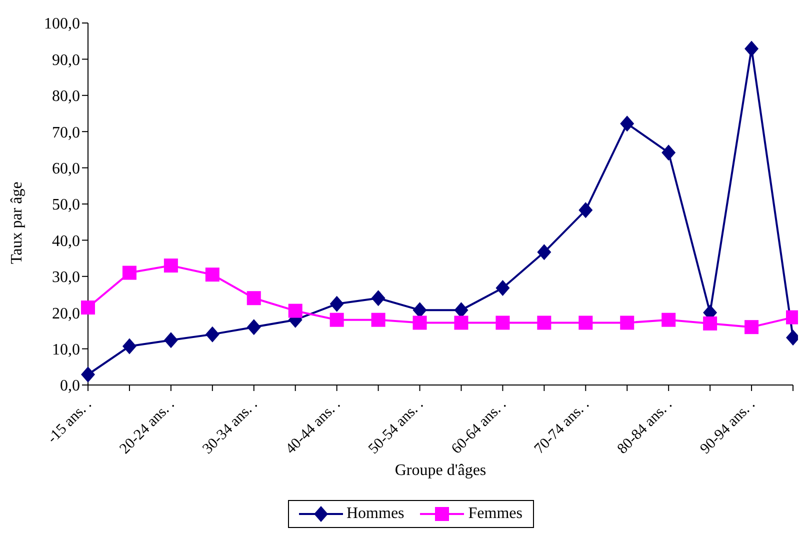 The width and height of the screenshot is (799, 542). Describe the element at coordinates (66, 97) in the screenshot. I see `y-tick-label: 80,0` at that location.